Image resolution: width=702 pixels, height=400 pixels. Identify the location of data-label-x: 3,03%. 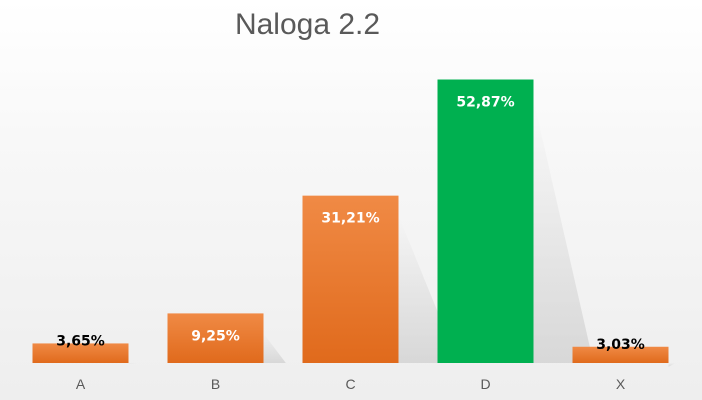
(620, 345).